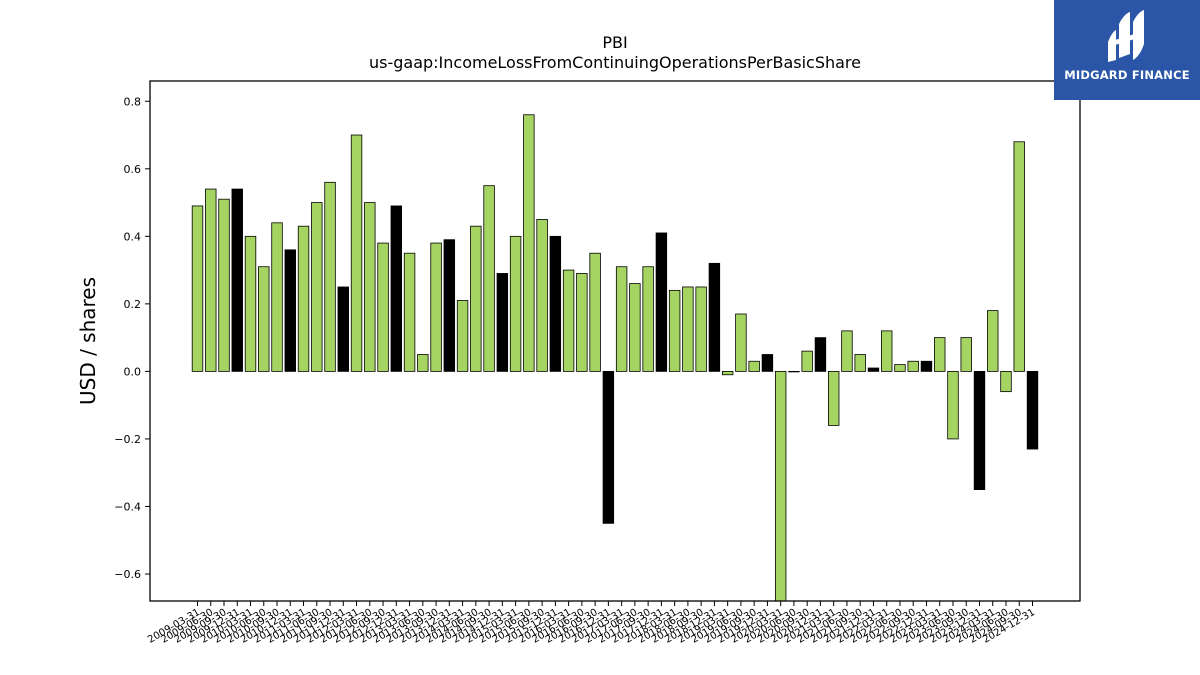 The image size is (1200, 675). Describe the element at coordinates (1126, 36) in the screenshot. I see `midgard-logo-mark-icon` at that location.